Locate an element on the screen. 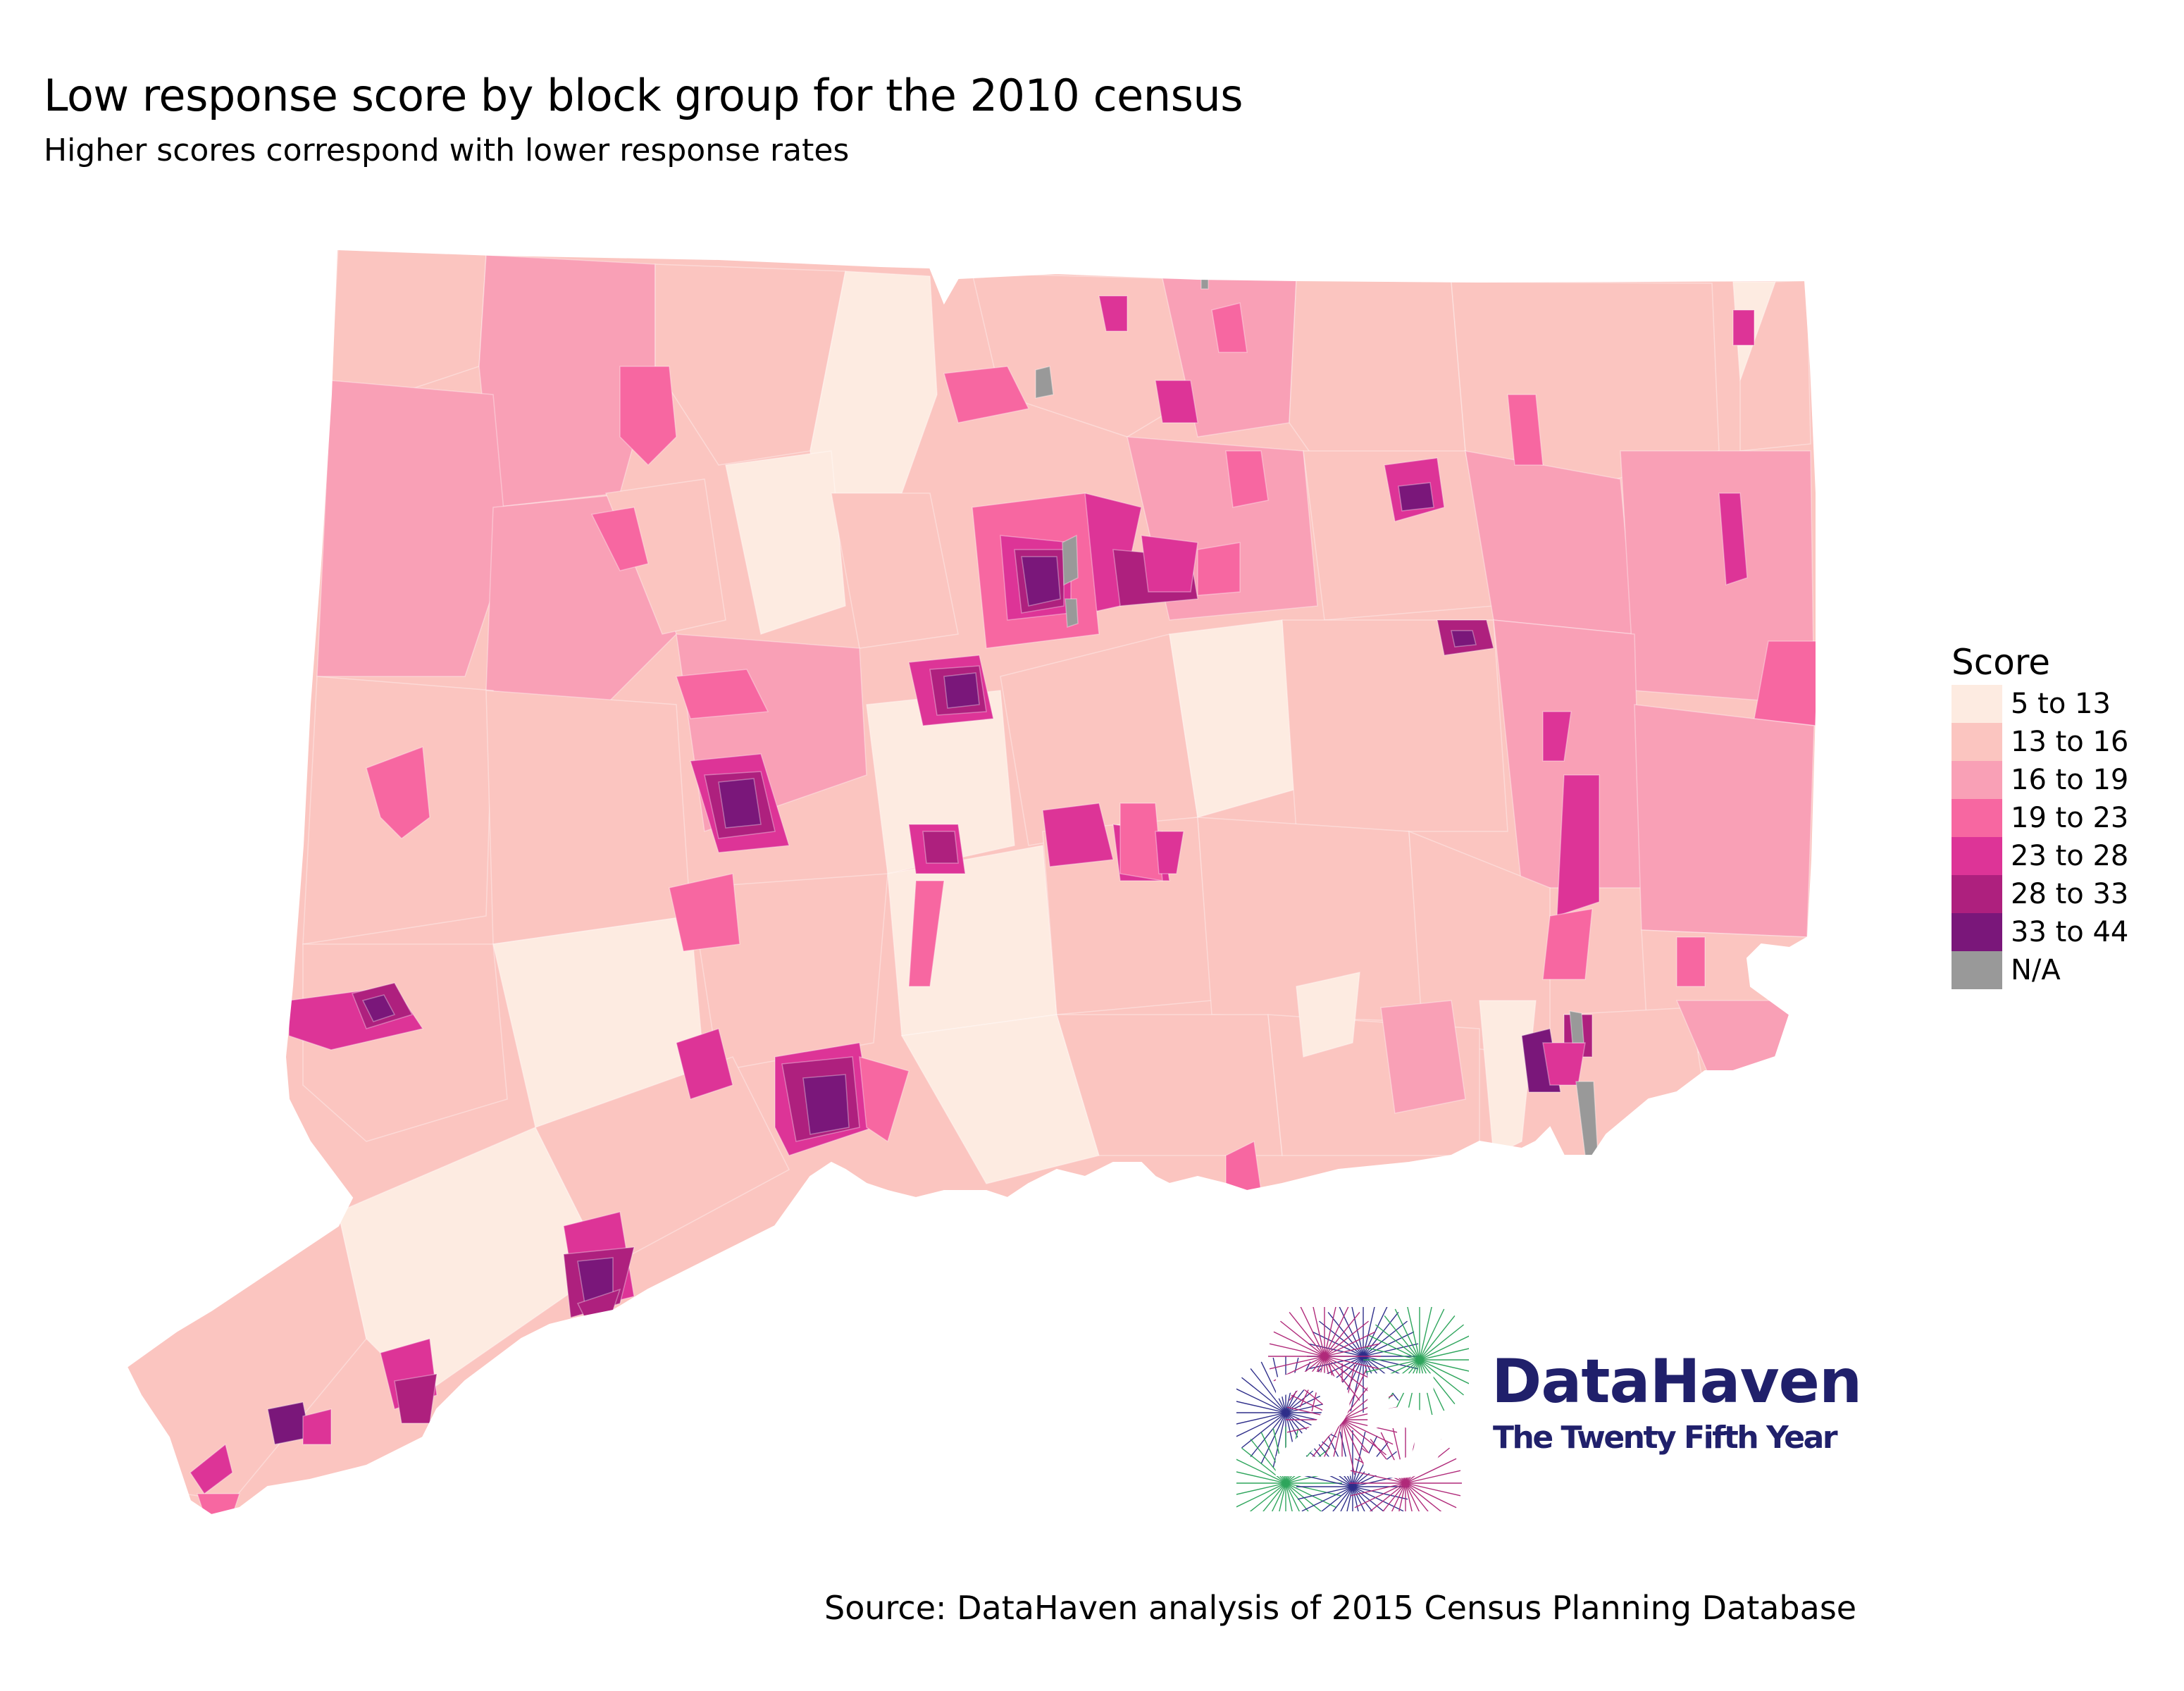 The width and height of the screenshot is (2184, 1691). datahaven-logo: 25 DataHaven The Twenty Fifth Year is located at coordinates (1549, 1409).